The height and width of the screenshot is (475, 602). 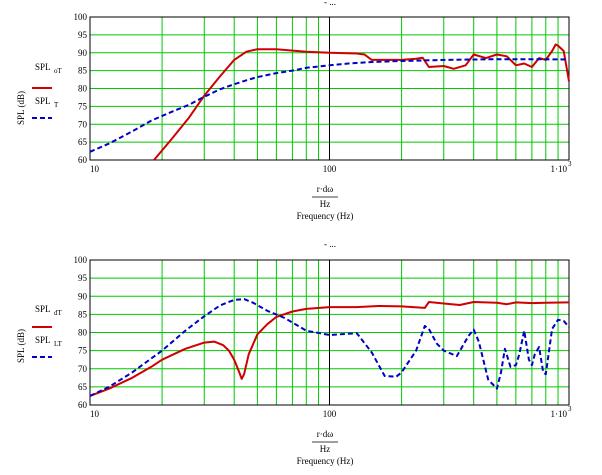 I want to click on chart-1-x-label-frac: Hz, so click(x=325, y=204).